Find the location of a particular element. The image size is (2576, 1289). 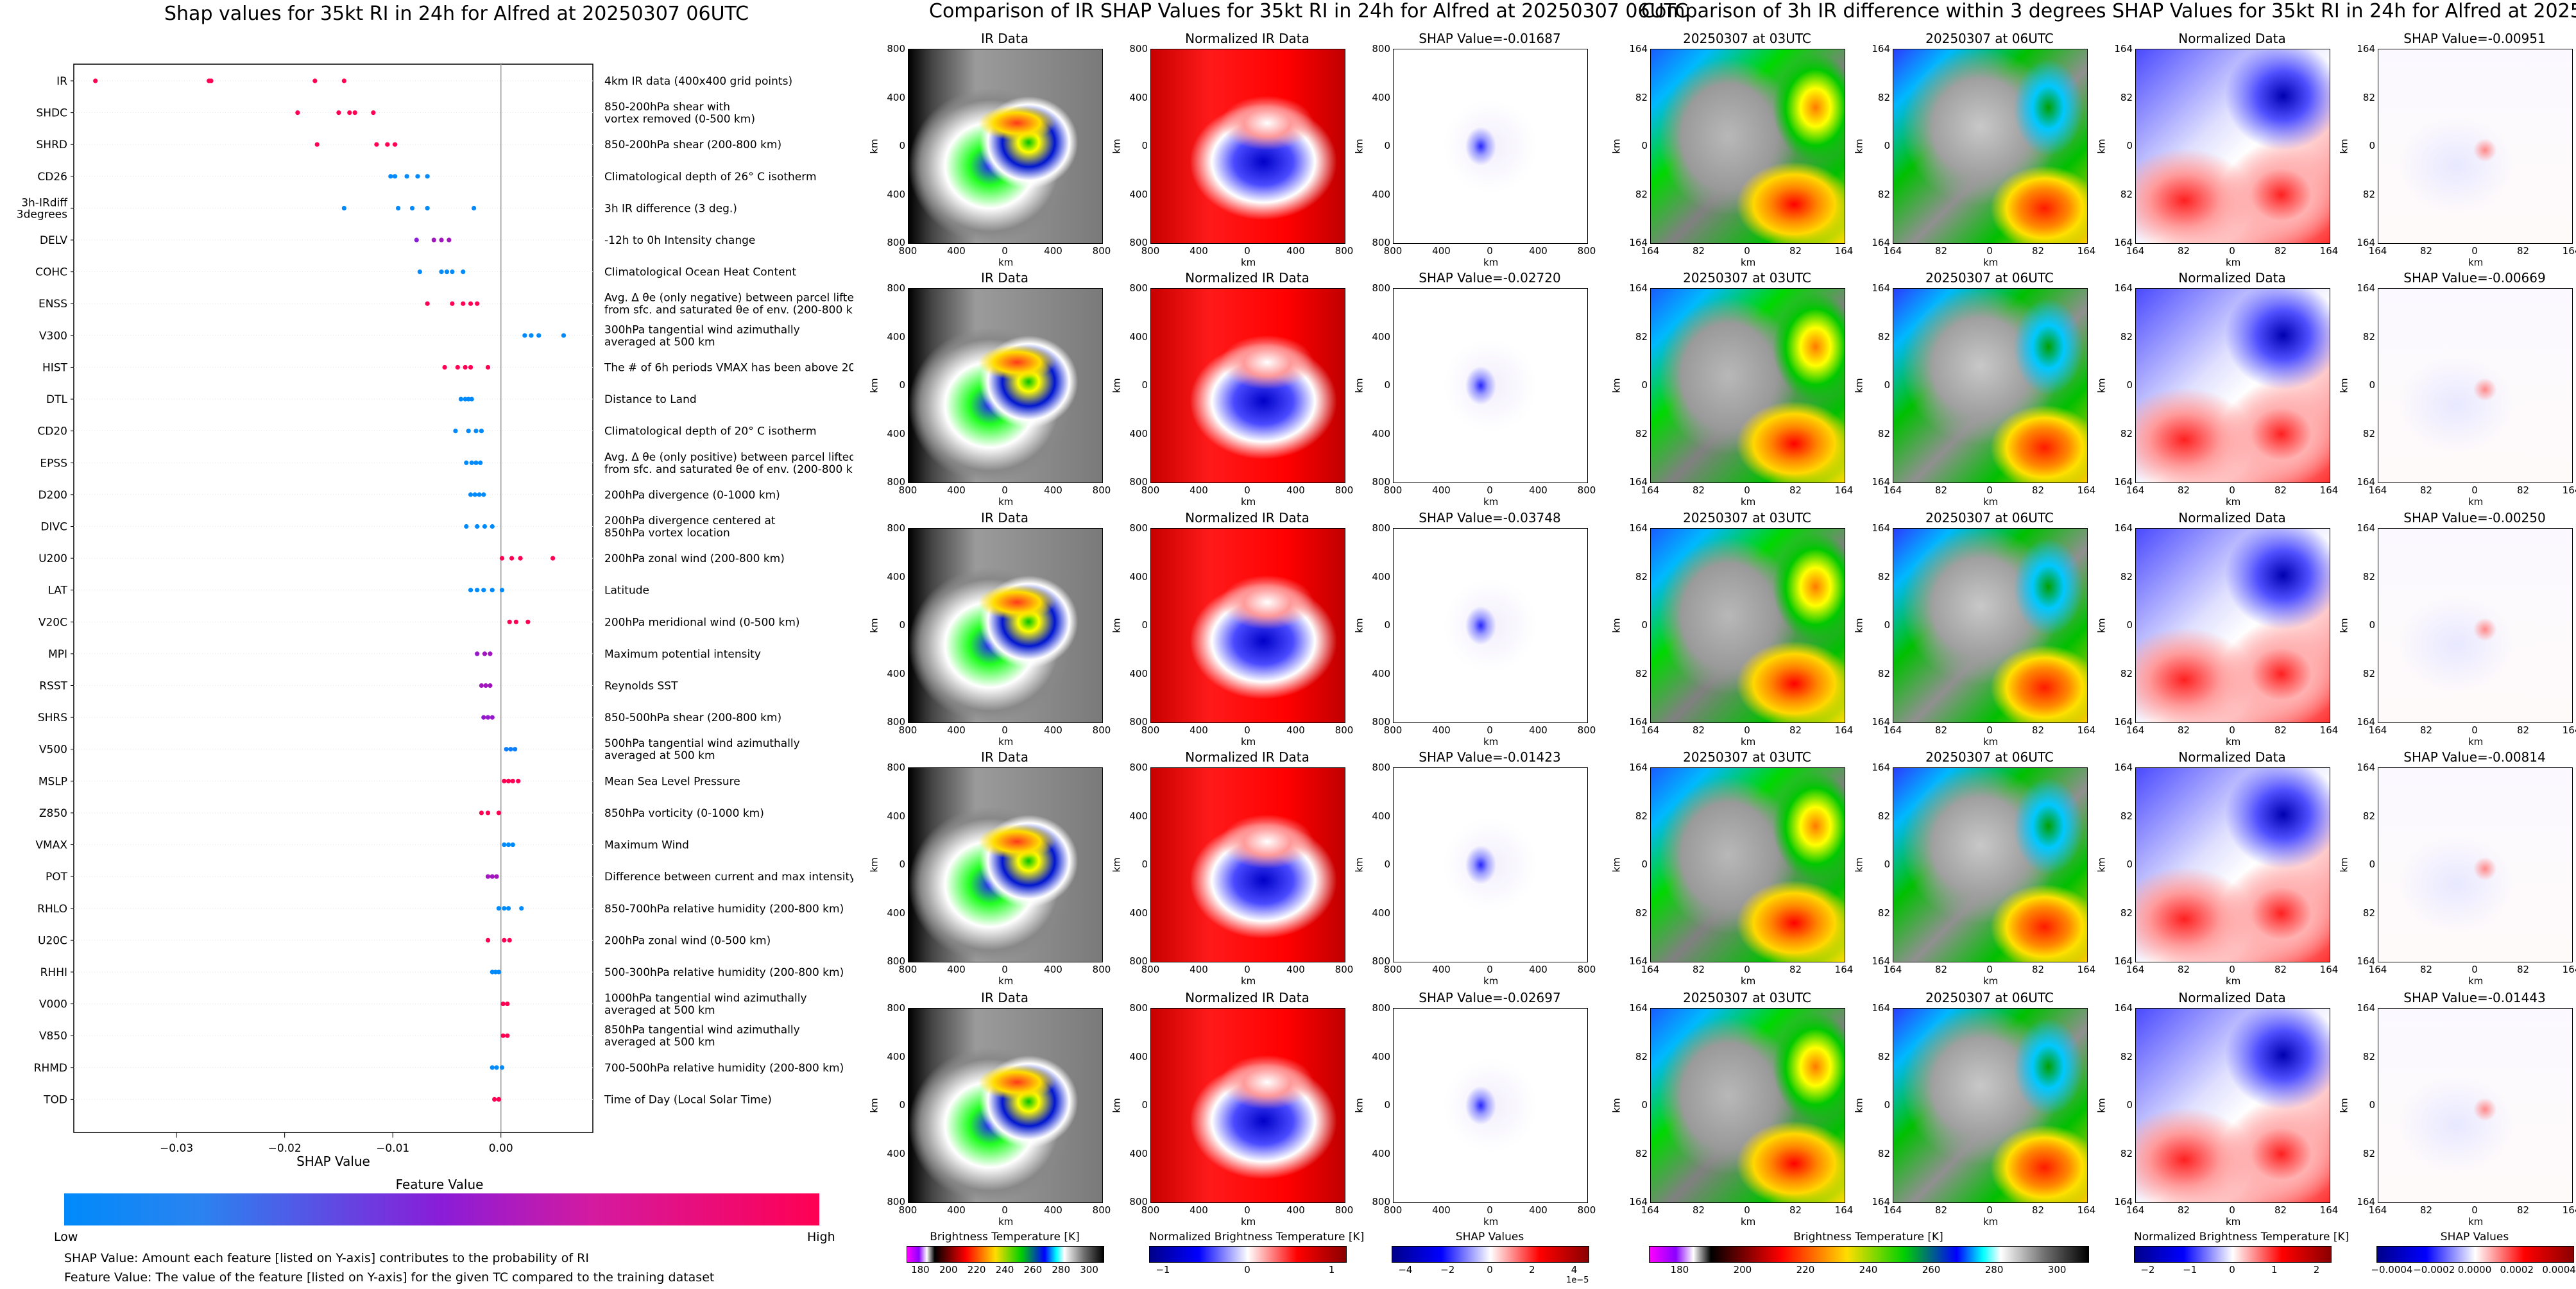

c03-image is located at coordinates (1748, 146).